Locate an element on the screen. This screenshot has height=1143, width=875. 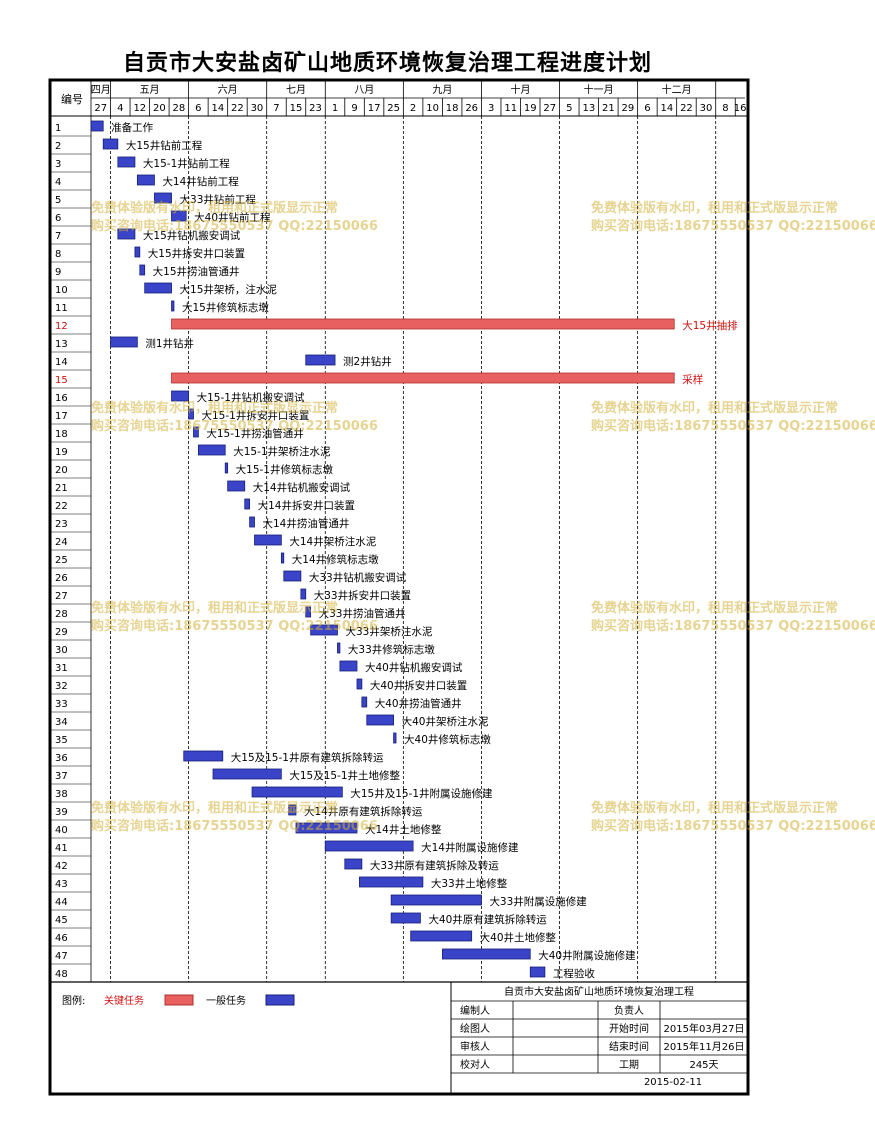
row-number: 20 is located at coordinates (61, 470).